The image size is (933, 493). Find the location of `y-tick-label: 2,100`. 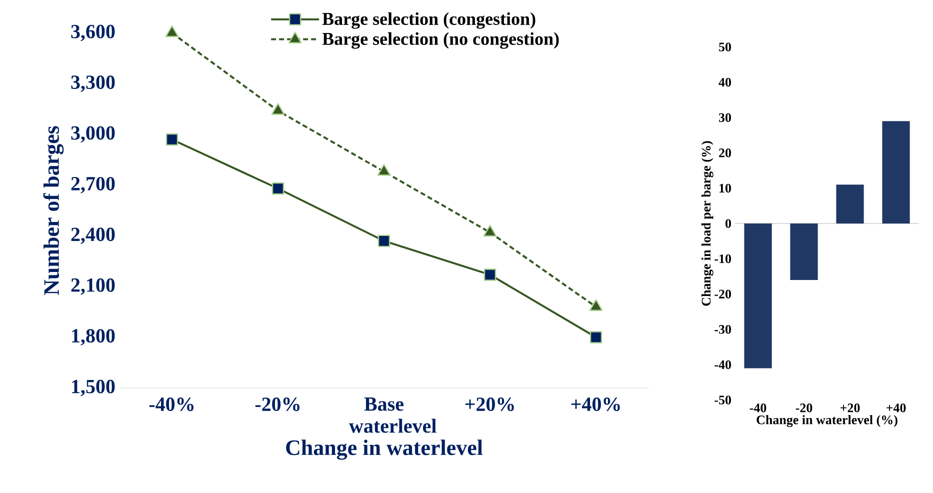

y-tick-label: 2,100 is located at coordinates (93, 286).